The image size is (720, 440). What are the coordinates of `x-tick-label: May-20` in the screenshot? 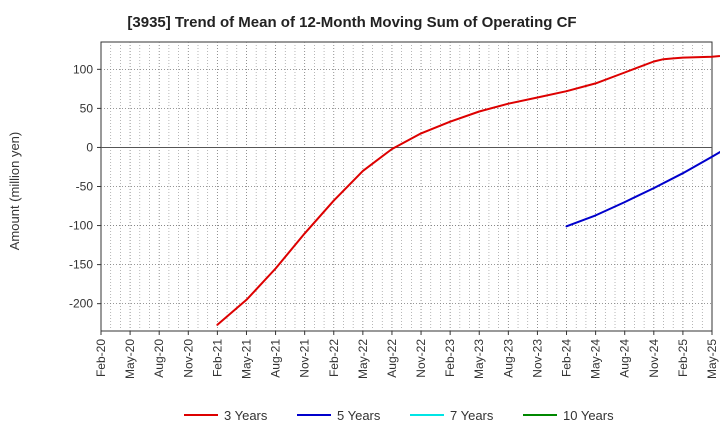 It's located at (130, 359).